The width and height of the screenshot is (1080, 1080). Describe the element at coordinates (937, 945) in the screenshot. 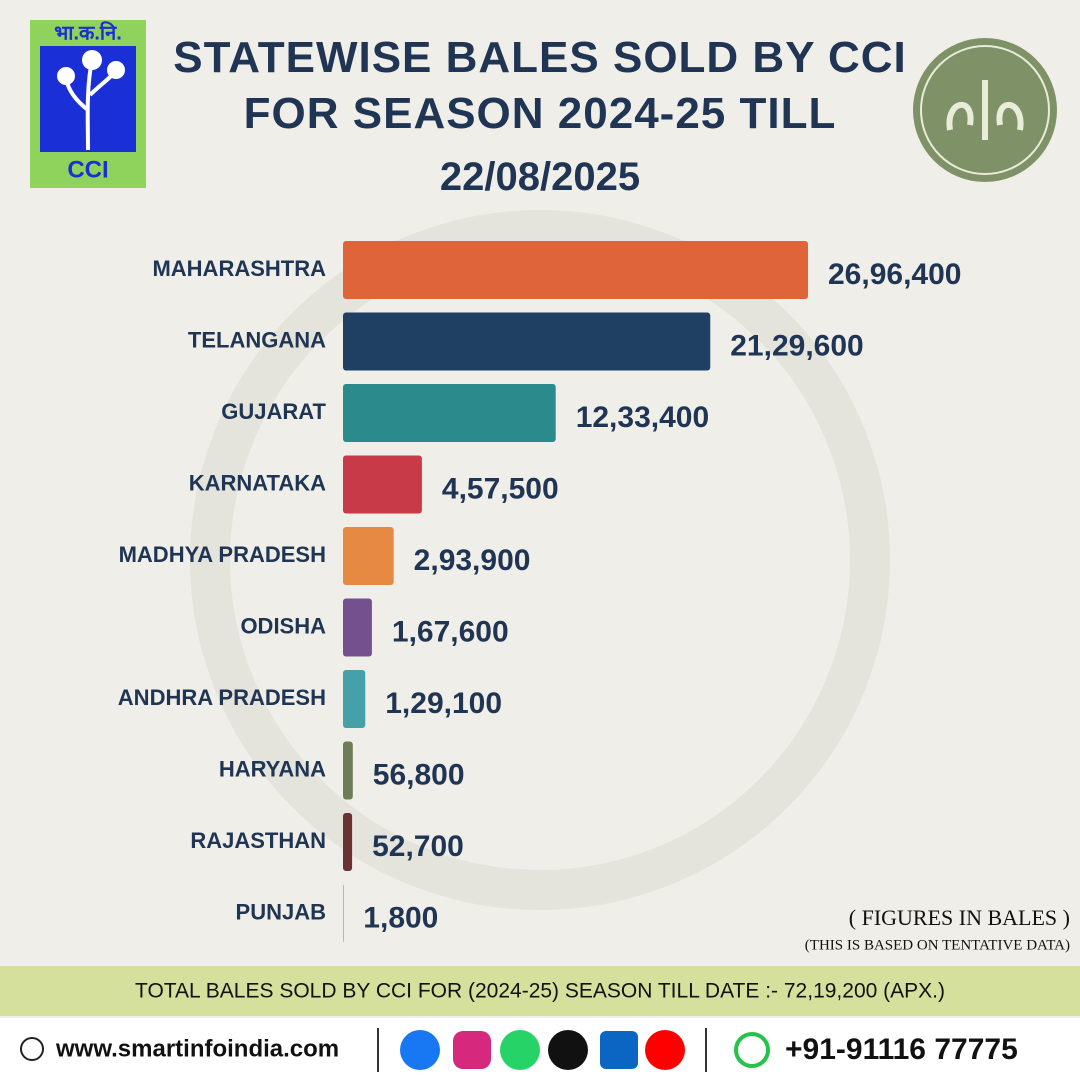

I see `annotation: (THIS IS BASED ON TENTATIVE DATA)` at that location.